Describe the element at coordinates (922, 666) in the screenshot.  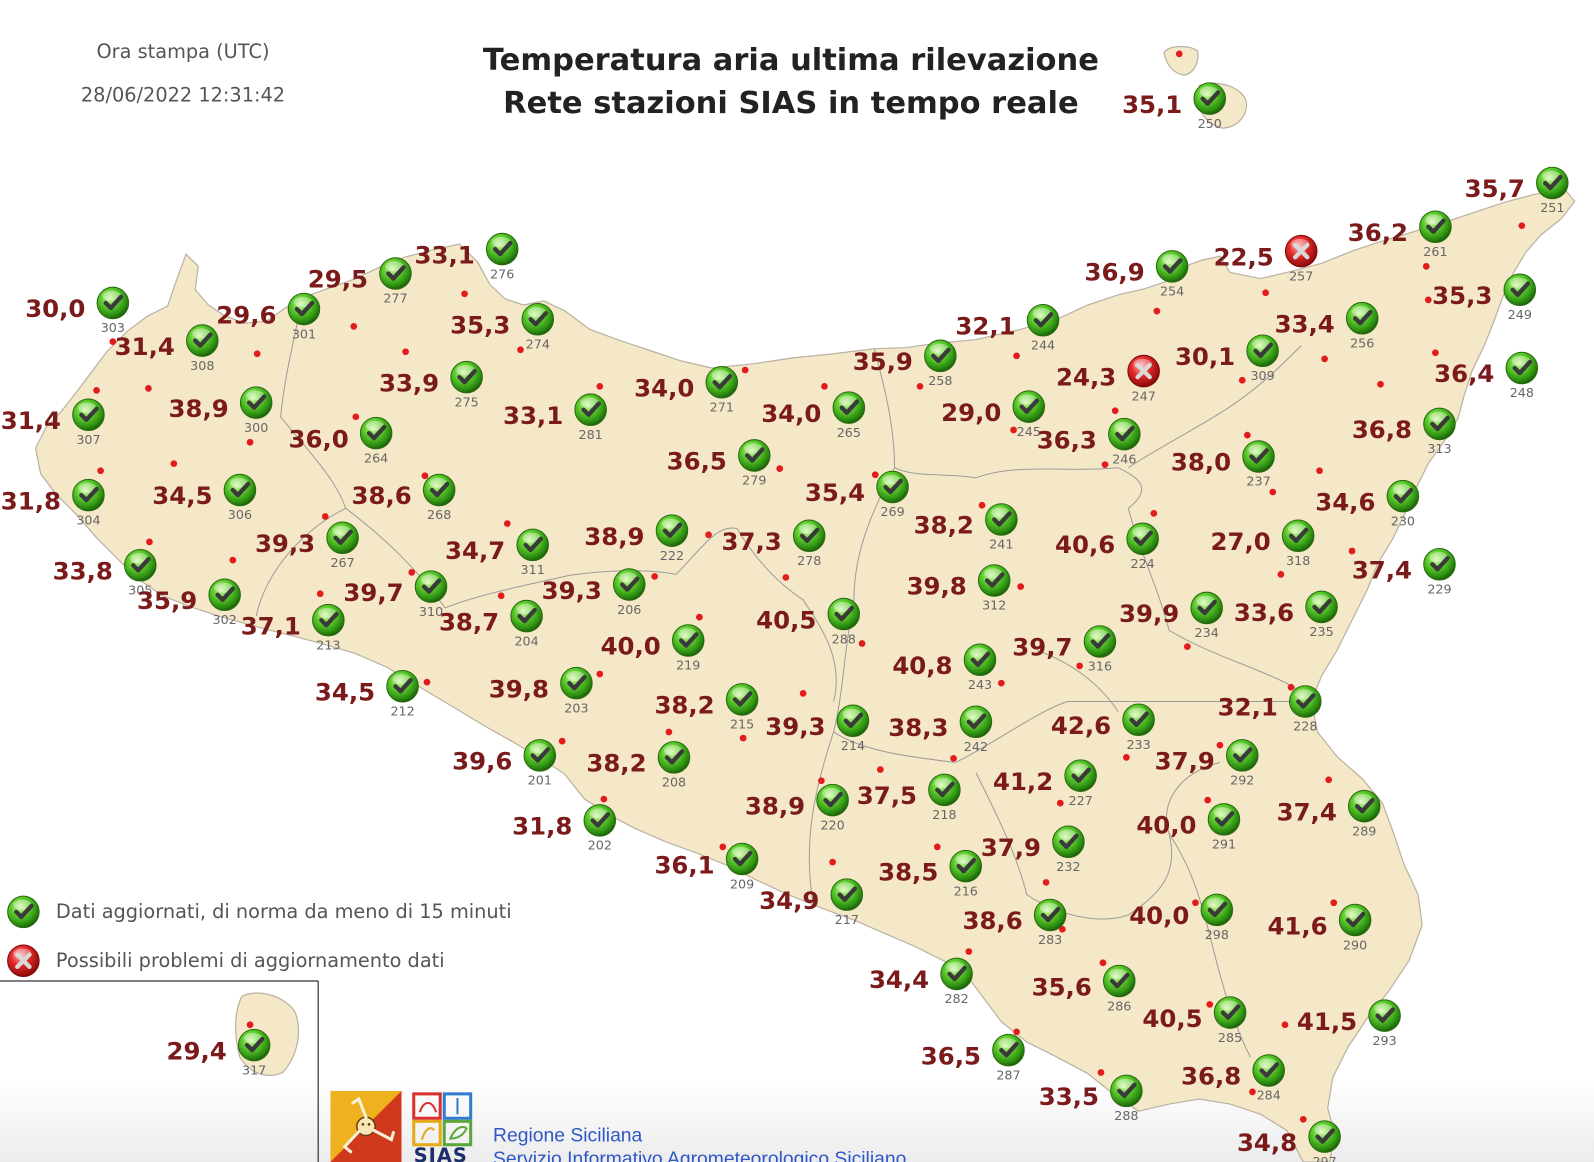
I see `station-temperature: 40,8` at that location.